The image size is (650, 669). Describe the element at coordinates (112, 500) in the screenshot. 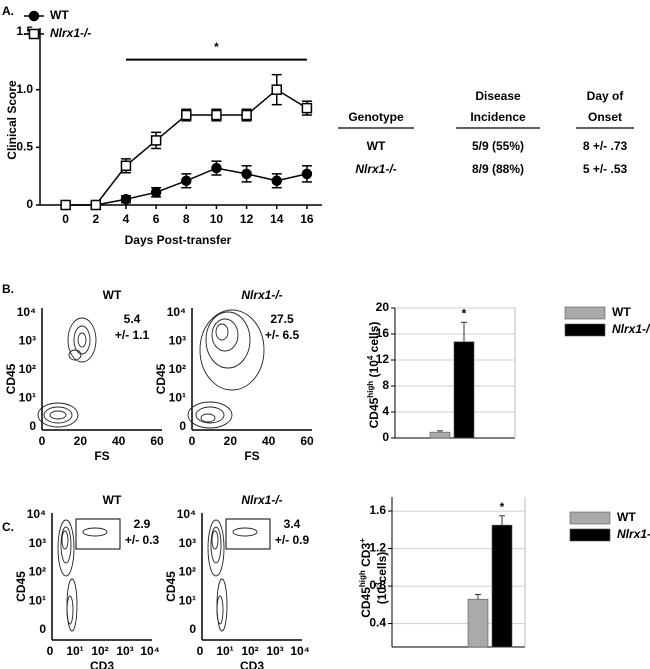

I see `flow-title: WT` at that location.